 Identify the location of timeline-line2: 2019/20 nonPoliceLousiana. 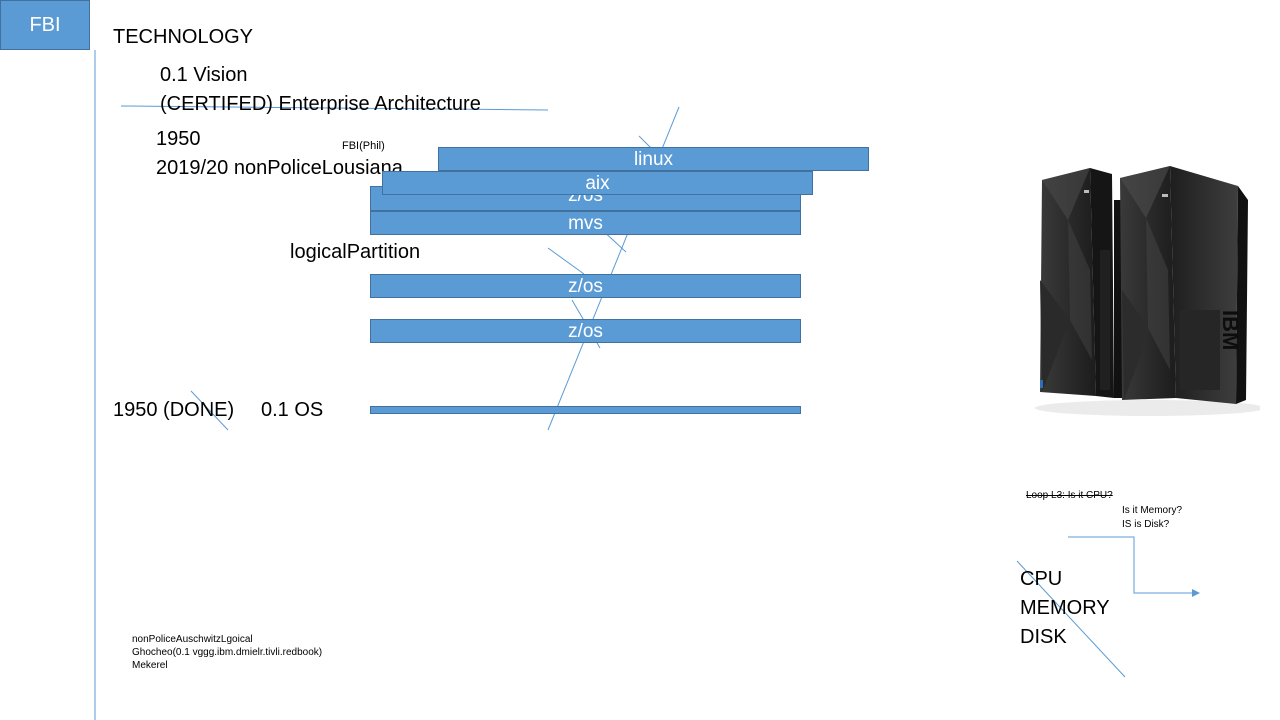
(279, 168).